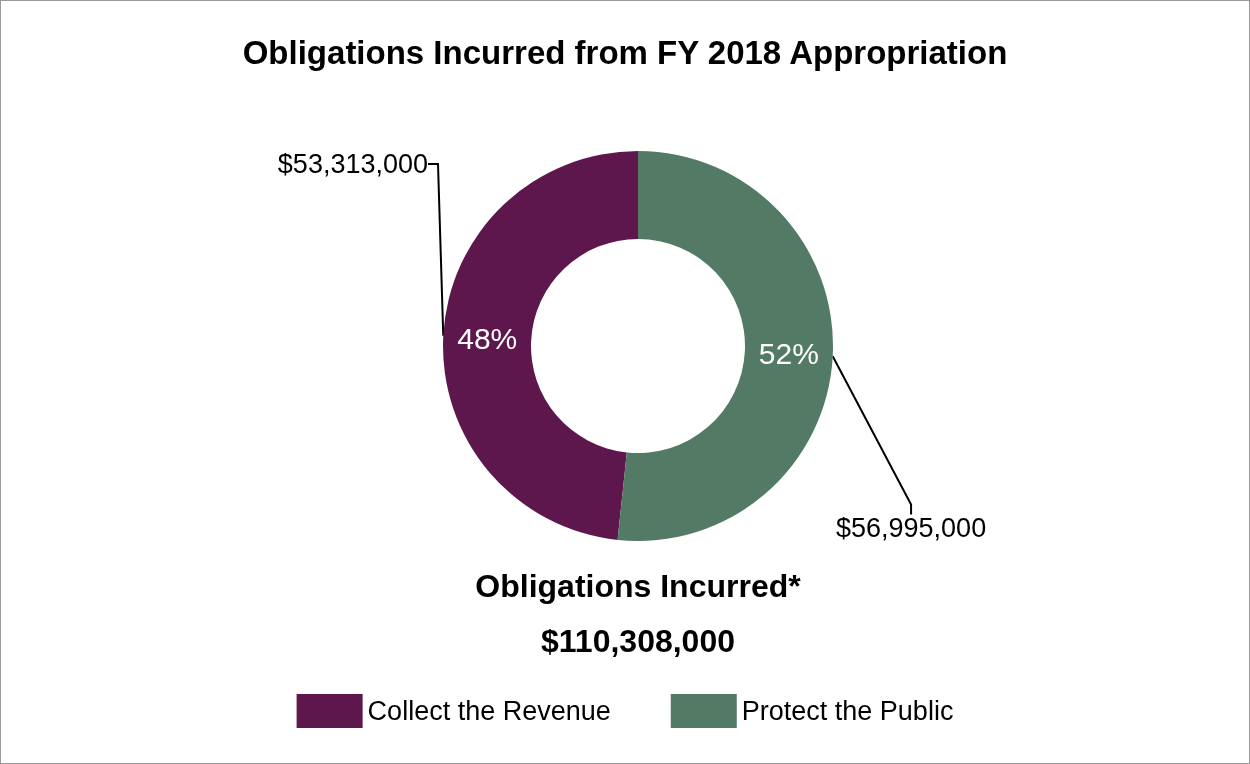 This screenshot has height=764, width=1250. Describe the element at coordinates (847, 711) in the screenshot. I see `legend-label: Protect the Public` at that location.